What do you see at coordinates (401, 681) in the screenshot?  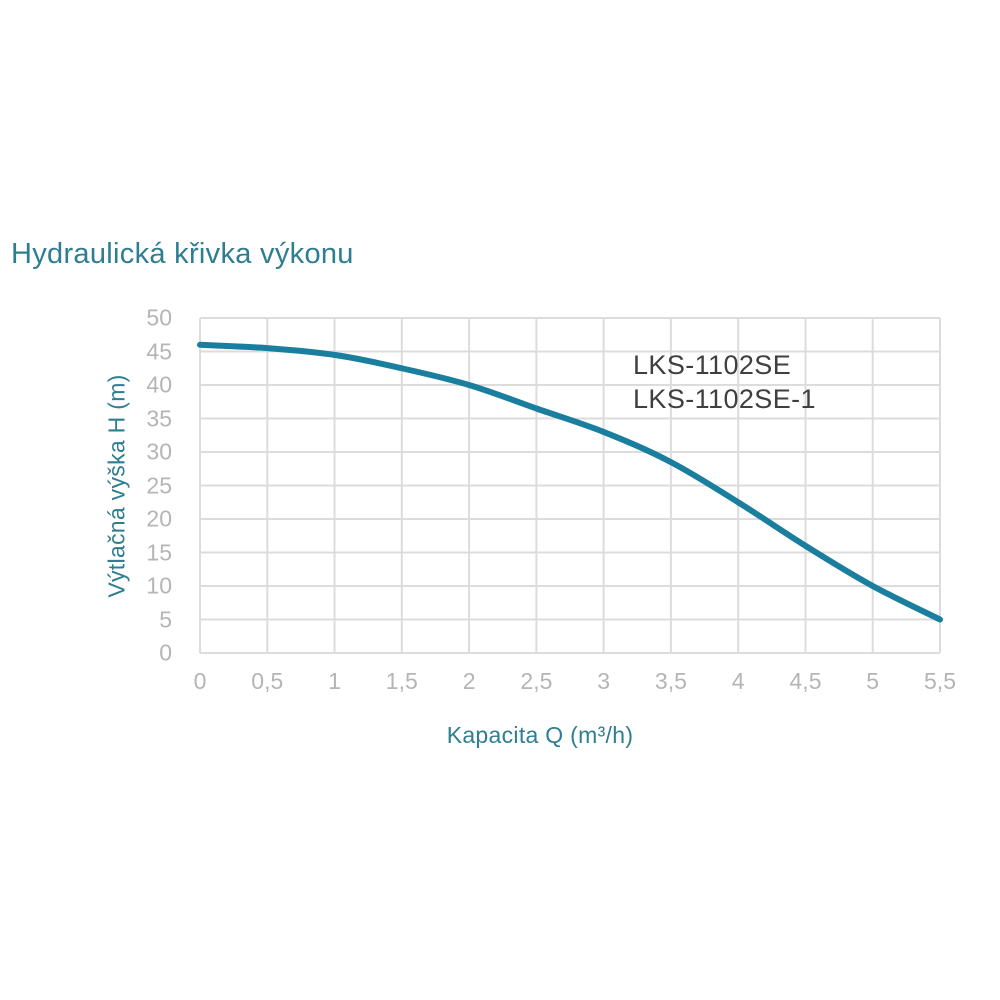 I see `x-tick-label: 1,5` at bounding box center [401, 681].